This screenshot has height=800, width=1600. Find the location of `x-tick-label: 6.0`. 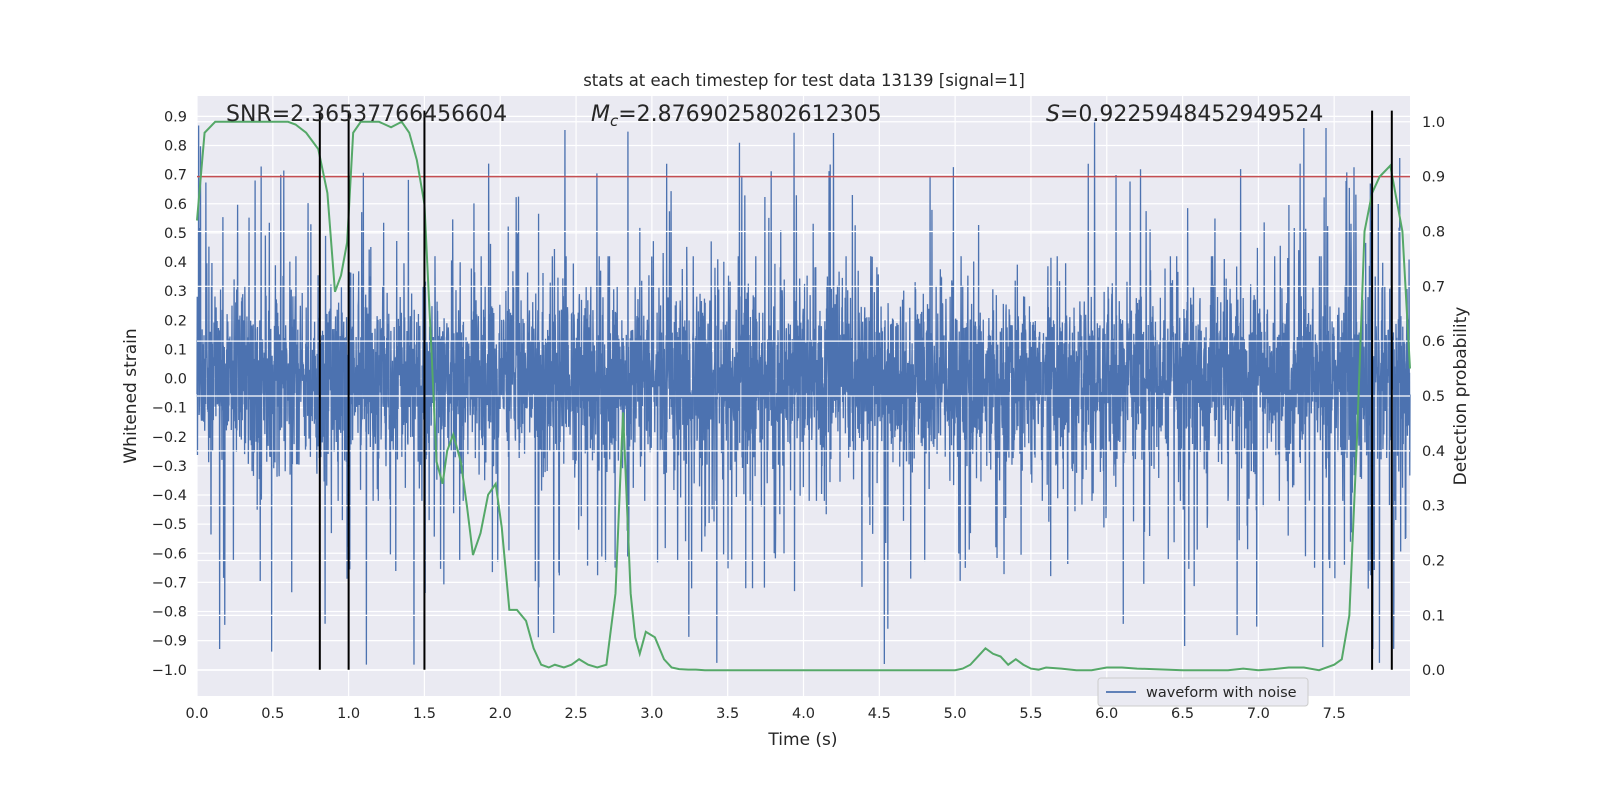

x-tick-label: 6.0 is located at coordinates (1106, 714).